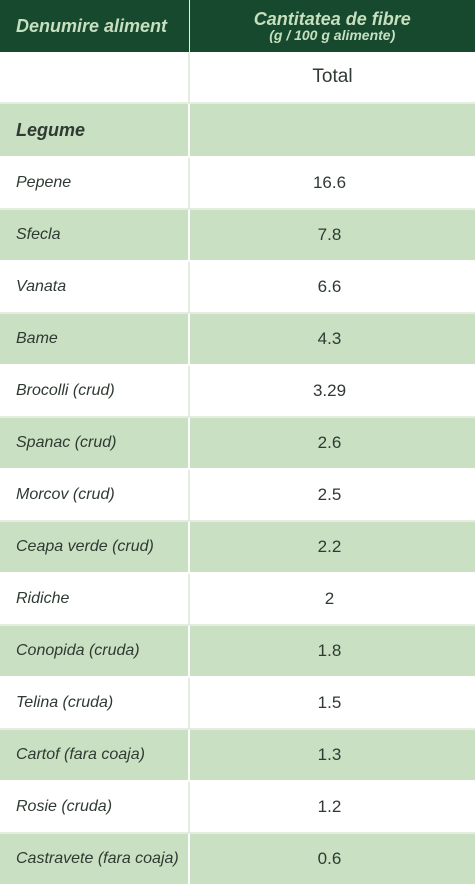  What do you see at coordinates (95, 26) in the screenshot?
I see `header-food-name: Denumire aliment` at bounding box center [95, 26].